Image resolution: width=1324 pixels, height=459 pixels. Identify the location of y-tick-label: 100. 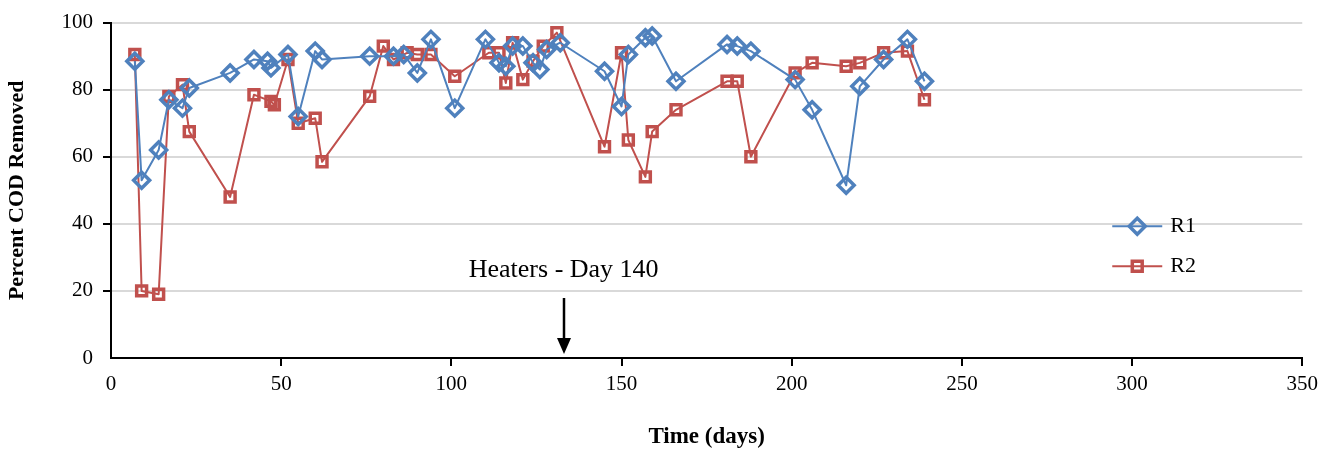
(77, 21).